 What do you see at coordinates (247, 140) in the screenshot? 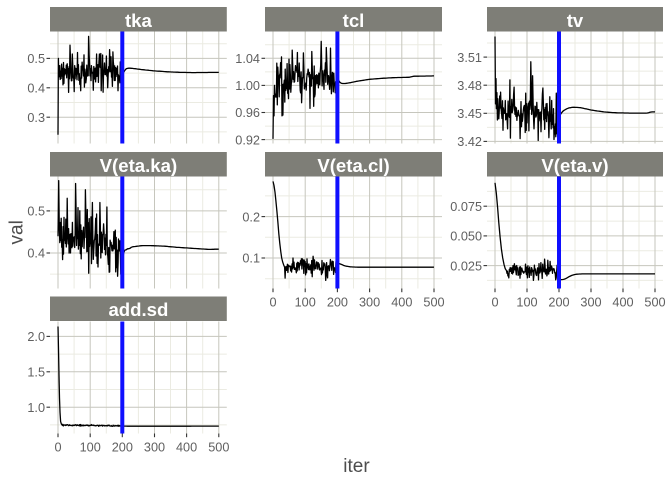
I see `svg-text: 0.92` at bounding box center [247, 140].